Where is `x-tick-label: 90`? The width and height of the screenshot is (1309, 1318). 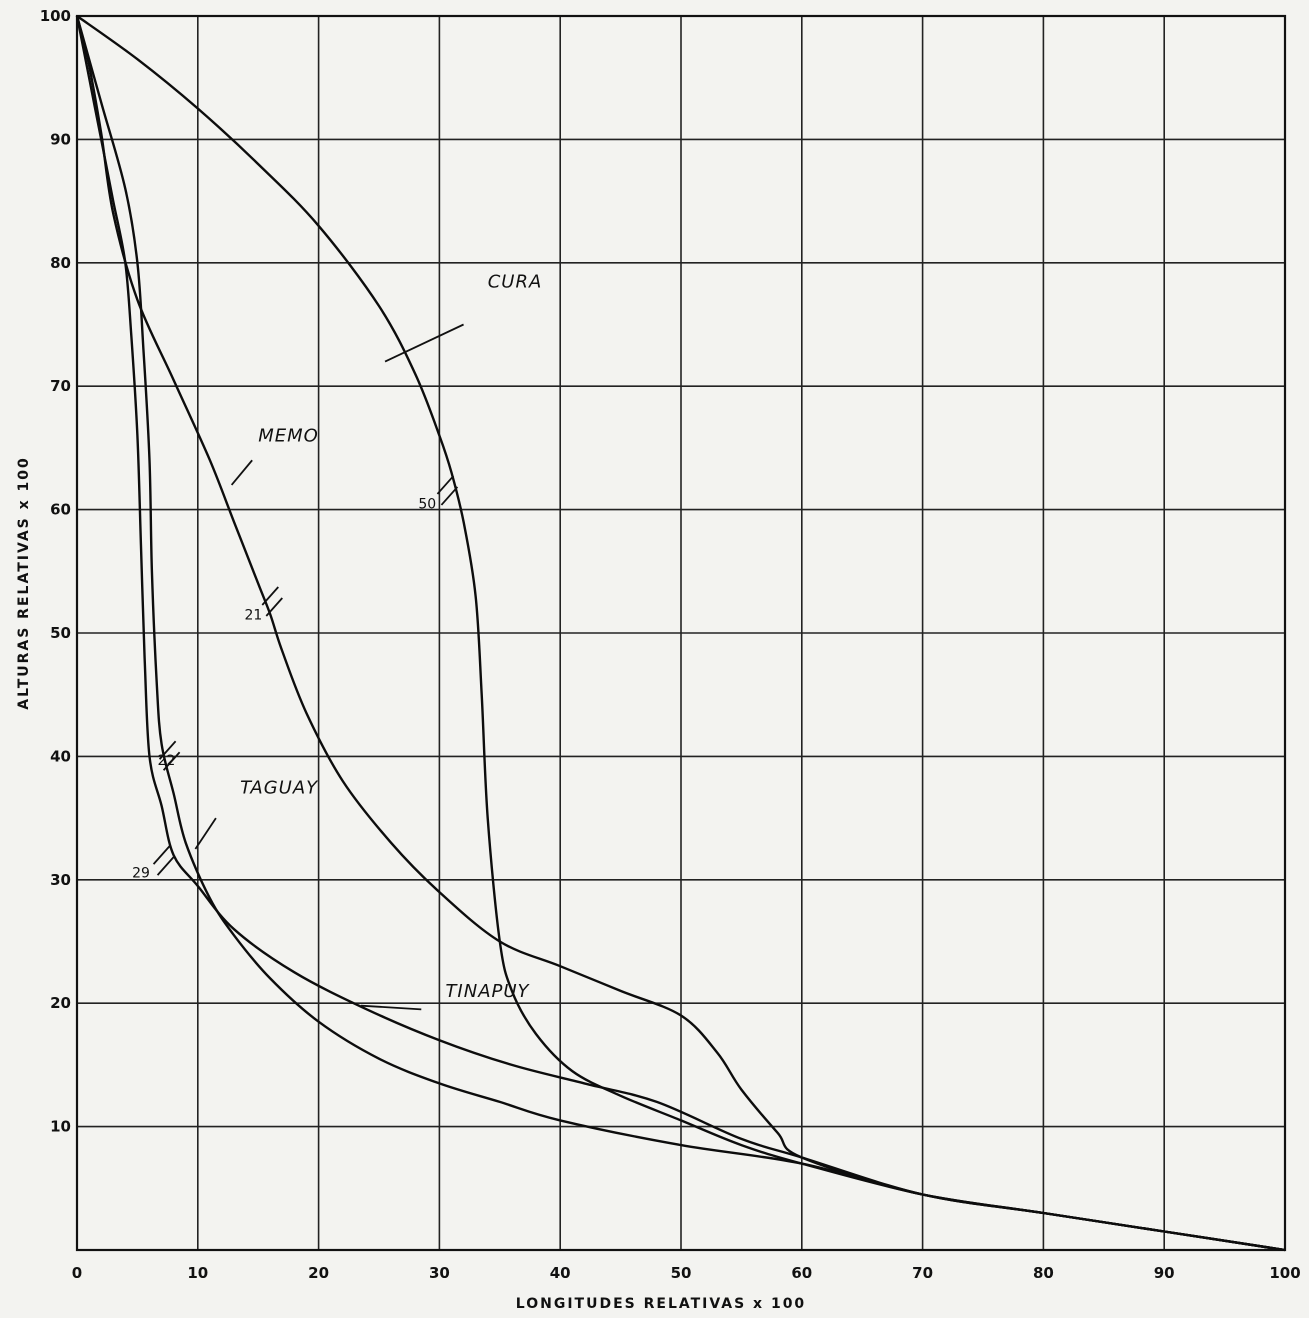
x-tick-label: 90 is located at coordinates (1164, 1273).